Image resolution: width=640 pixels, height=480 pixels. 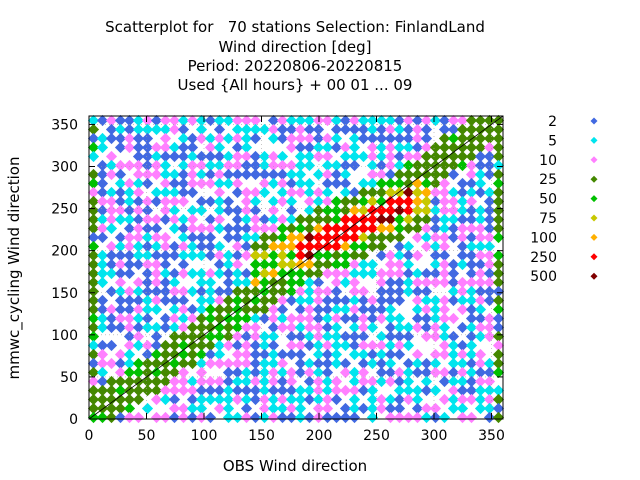 What do you see at coordinates (204, 436) in the screenshot?
I see `x-tick-label: 100` at bounding box center [204, 436].